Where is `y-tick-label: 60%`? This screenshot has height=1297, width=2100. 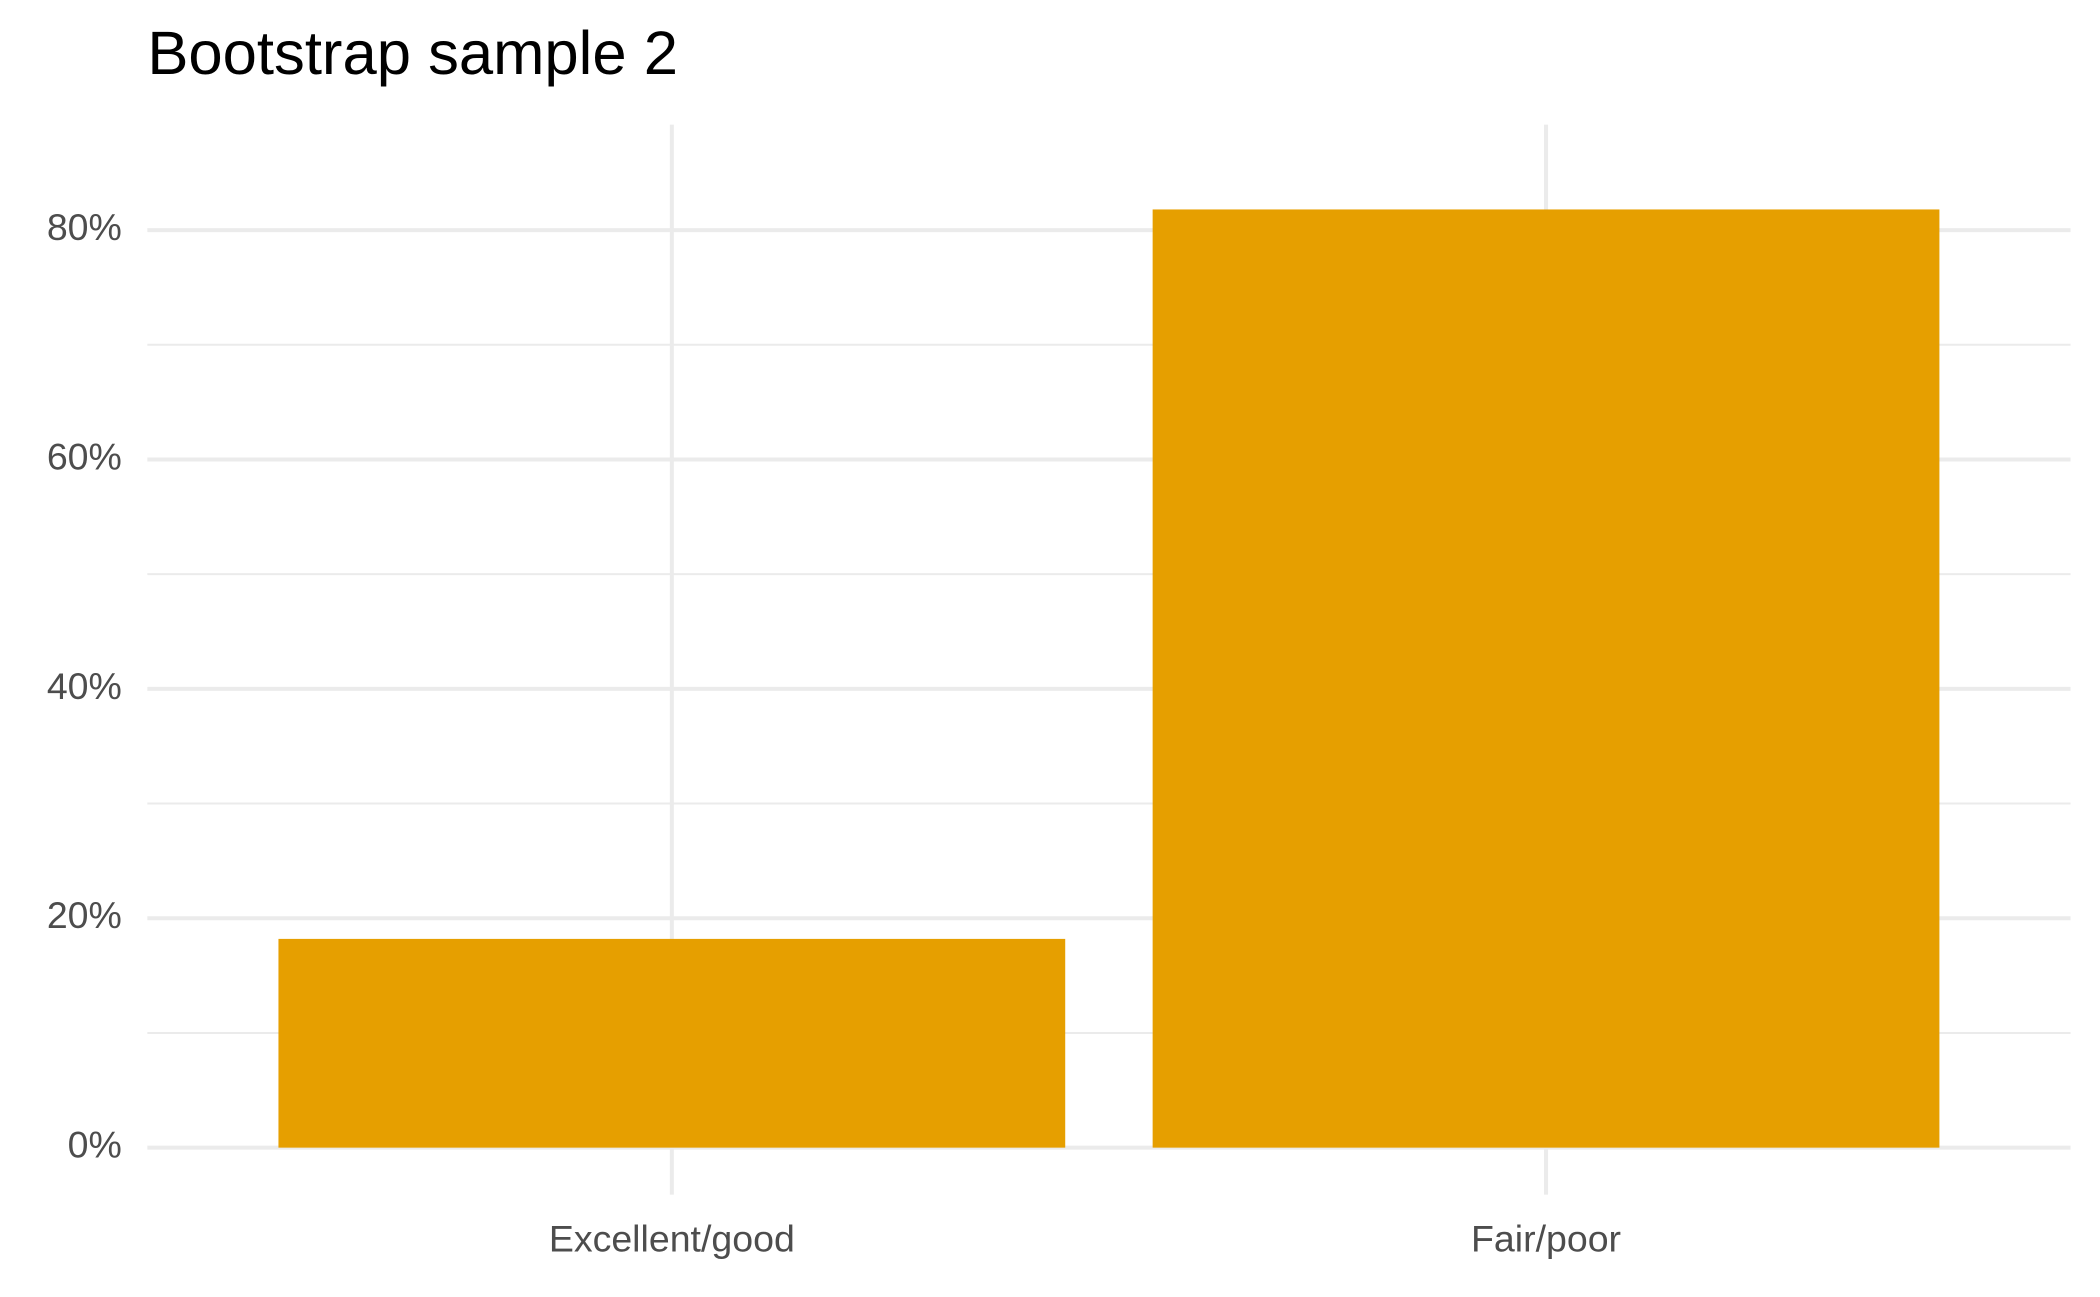 y-tick-label: 60% is located at coordinates (84, 456).